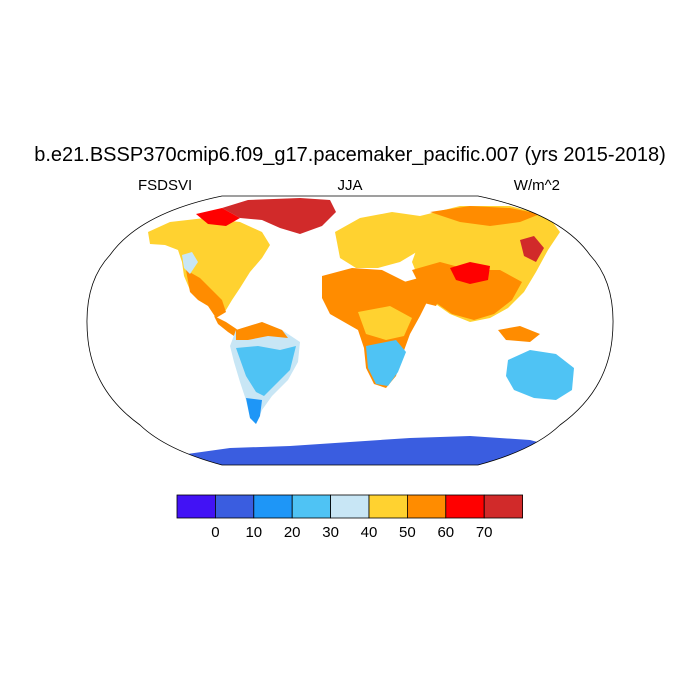 The image size is (700, 700). What do you see at coordinates (215, 532) in the screenshot?
I see `colorbar-tick-label: 0` at bounding box center [215, 532].